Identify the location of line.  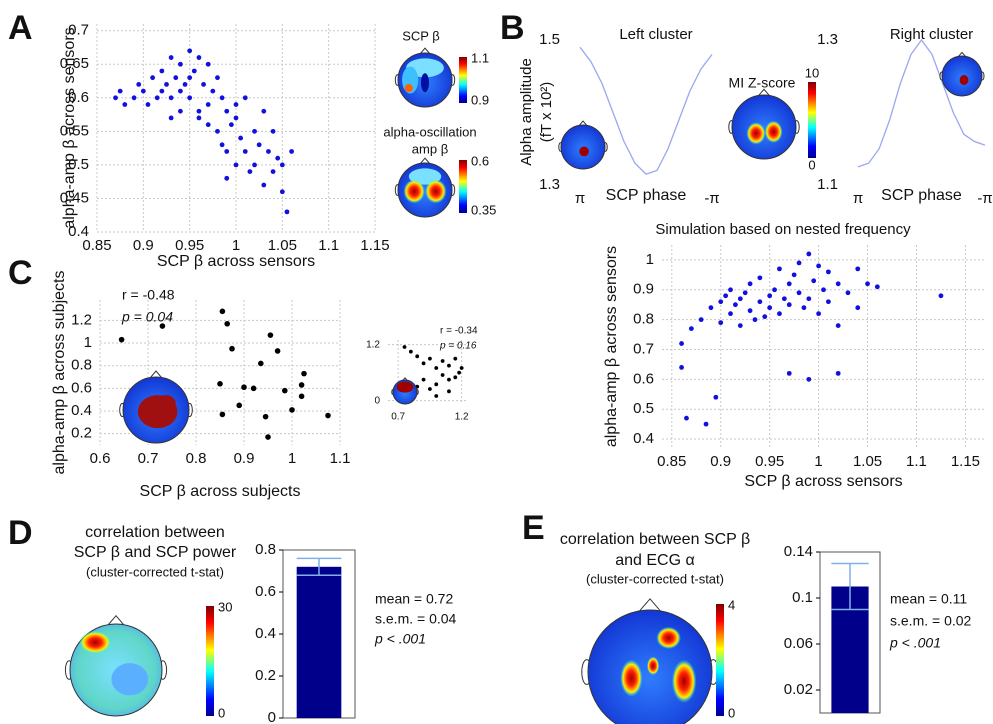
(921, 103).